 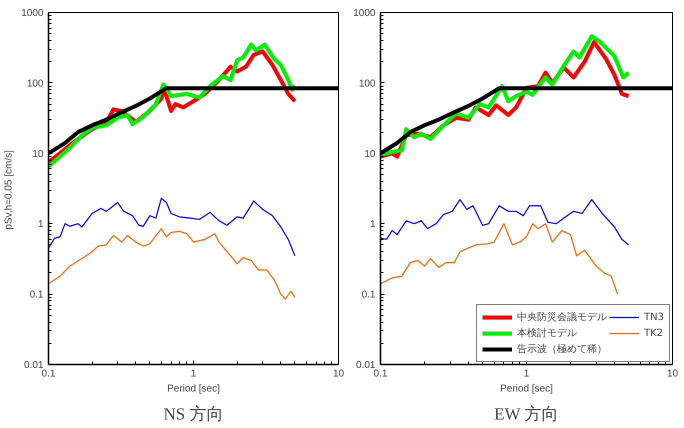 What do you see at coordinates (194, 414) in the screenshot?
I see `text: NS 方向` at bounding box center [194, 414].